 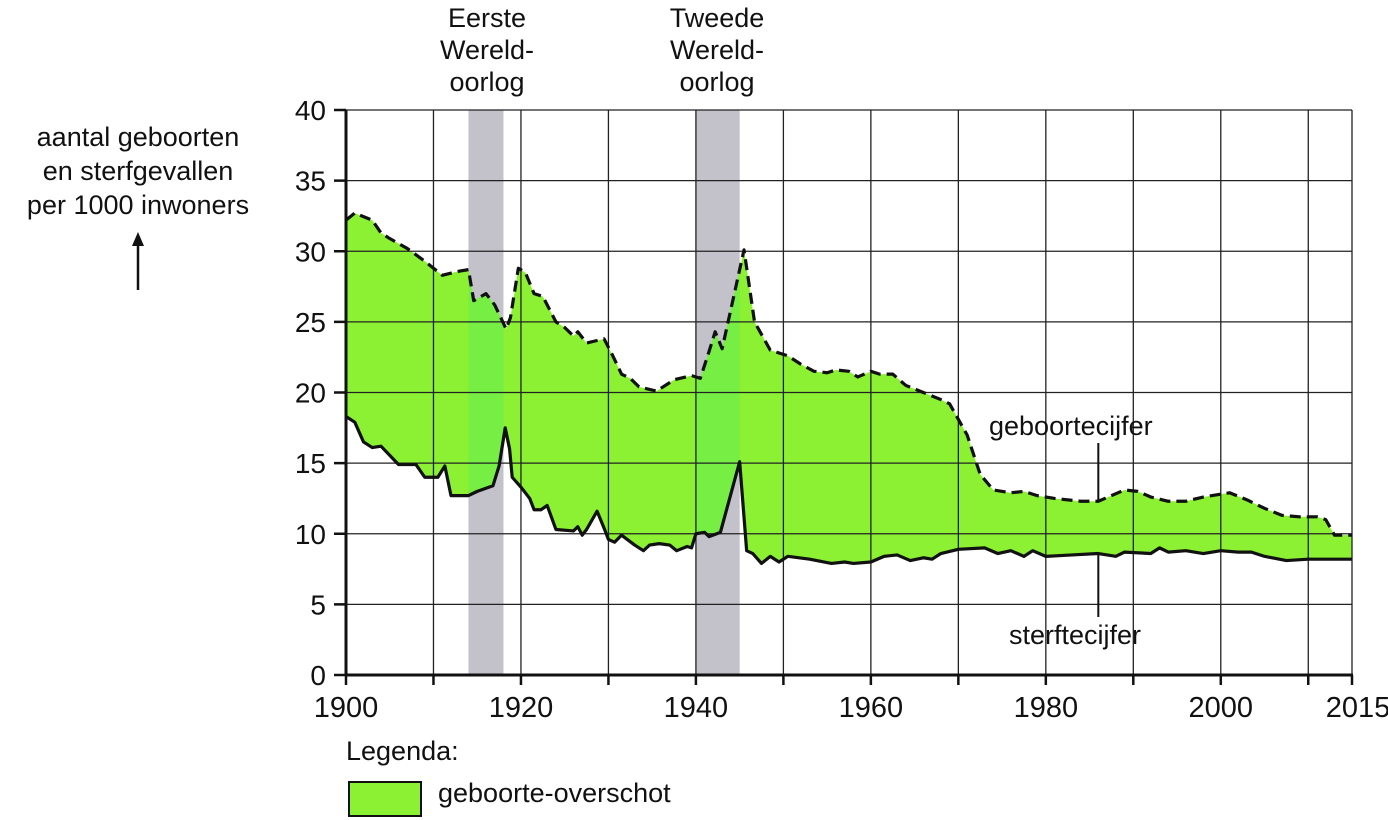 I want to click on y-tick-label-30: 30, so click(x=310, y=251).